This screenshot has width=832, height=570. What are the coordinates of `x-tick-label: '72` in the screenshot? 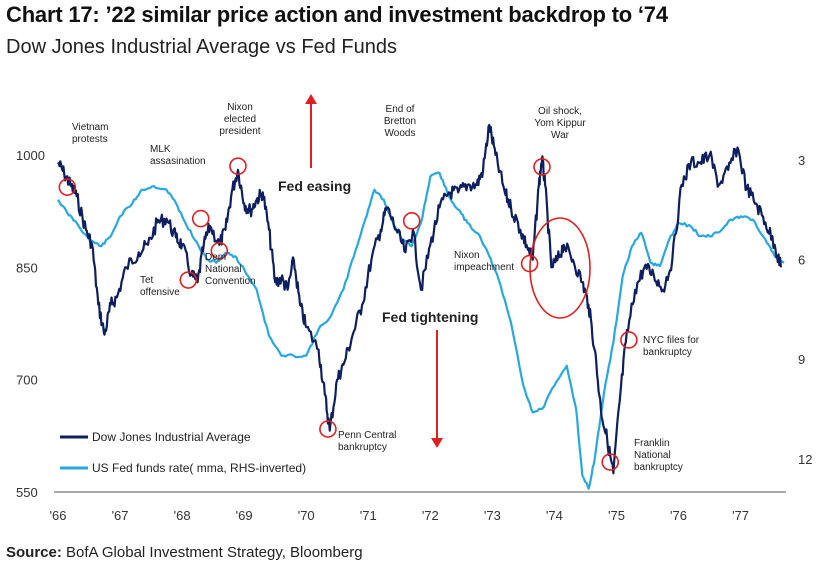 It's located at (430, 515).